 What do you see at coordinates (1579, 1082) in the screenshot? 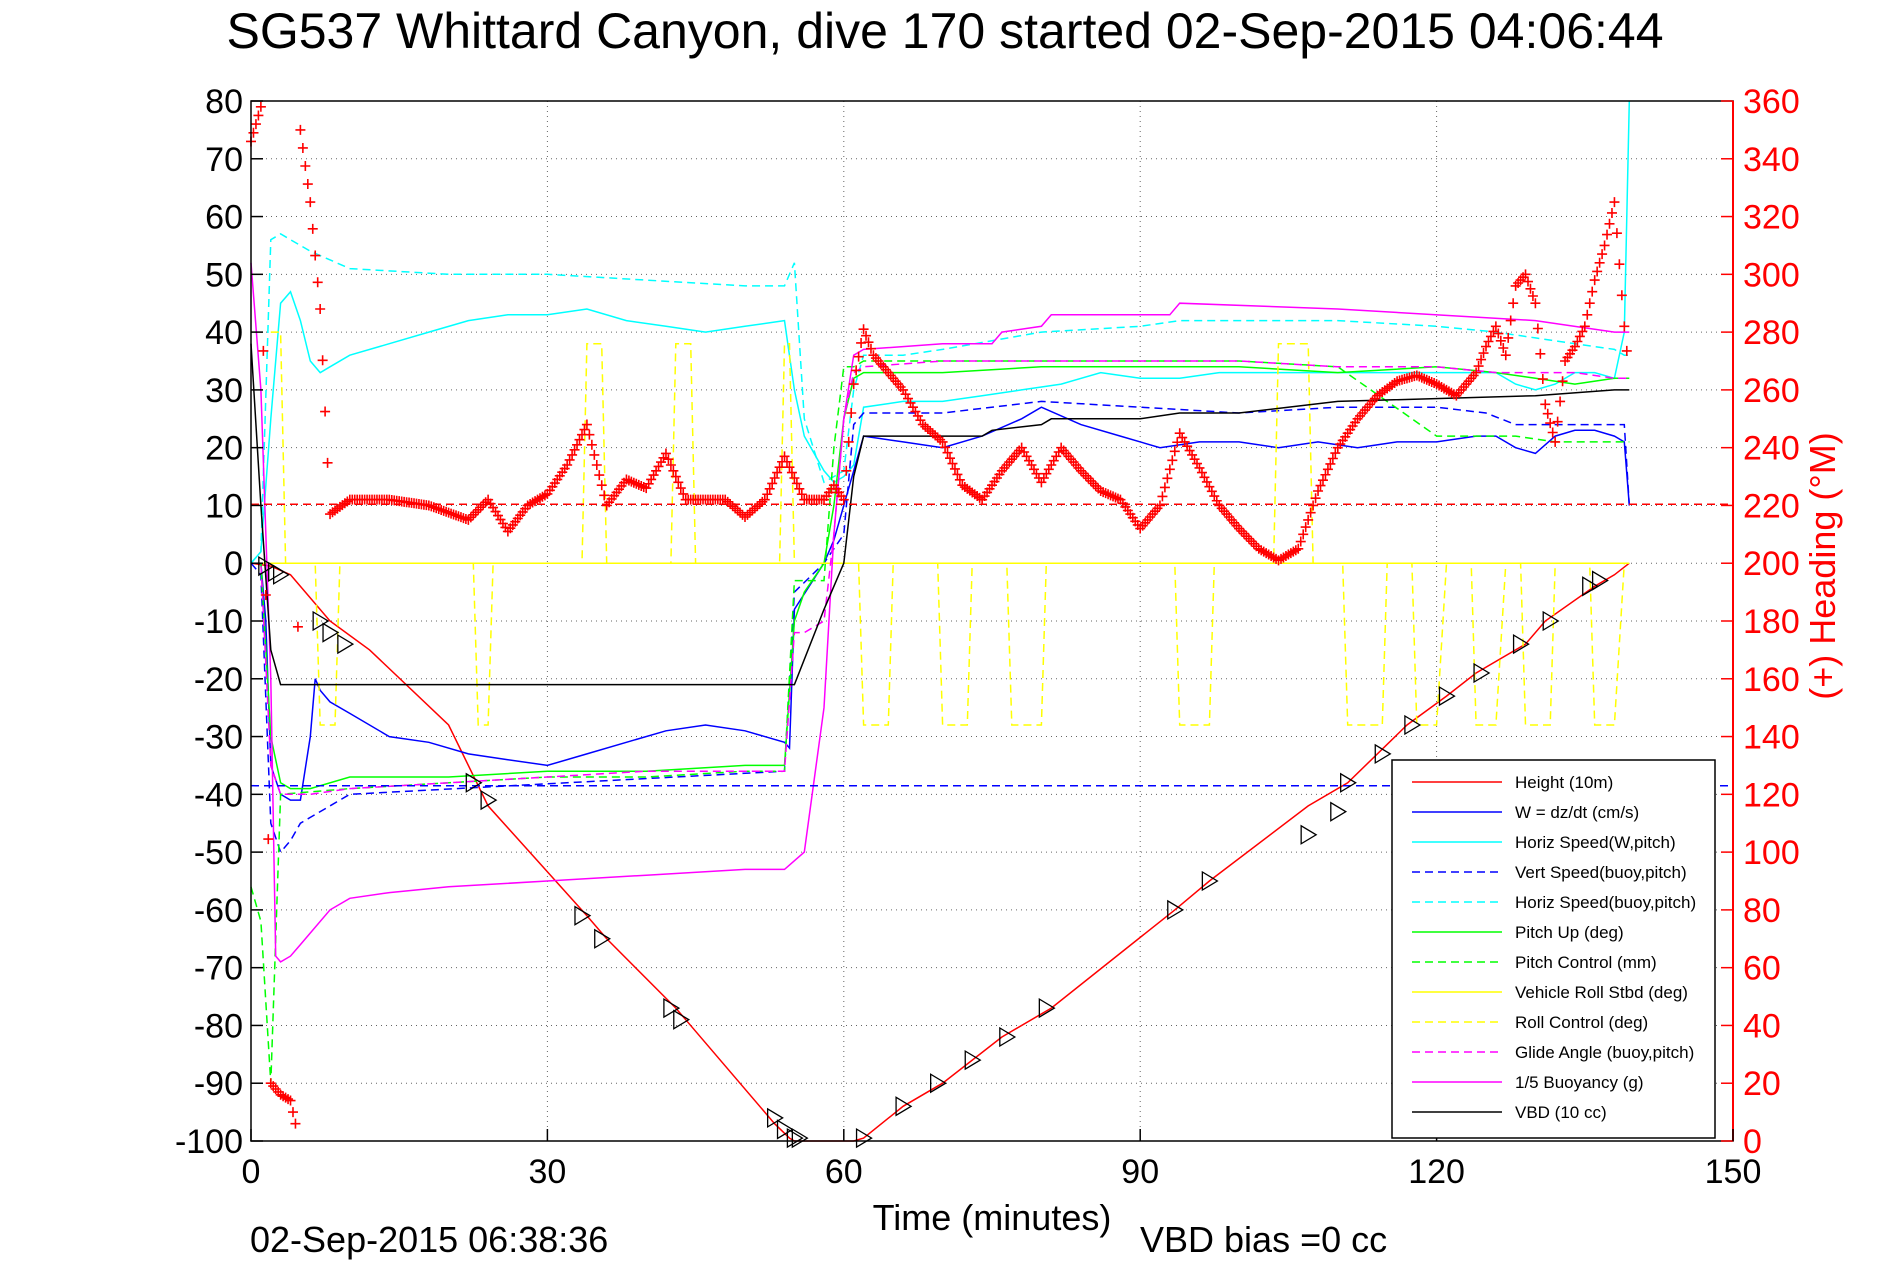
I see `legend-label: 1/5 Buoyancy (g)` at bounding box center [1579, 1082].